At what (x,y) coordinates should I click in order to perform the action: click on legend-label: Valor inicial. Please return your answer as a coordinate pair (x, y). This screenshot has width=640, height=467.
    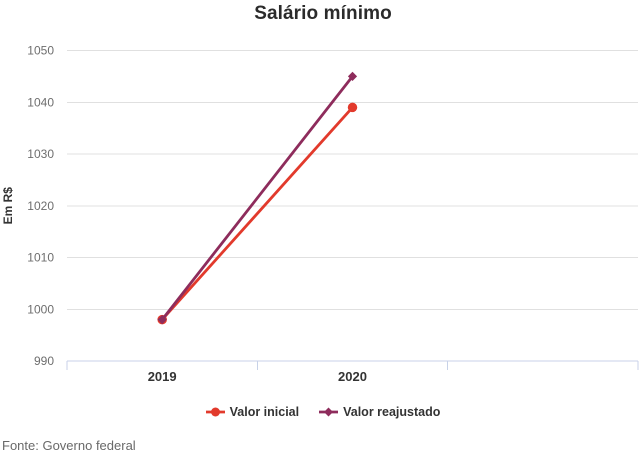
    Looking at the image, I should click on (264, 412).